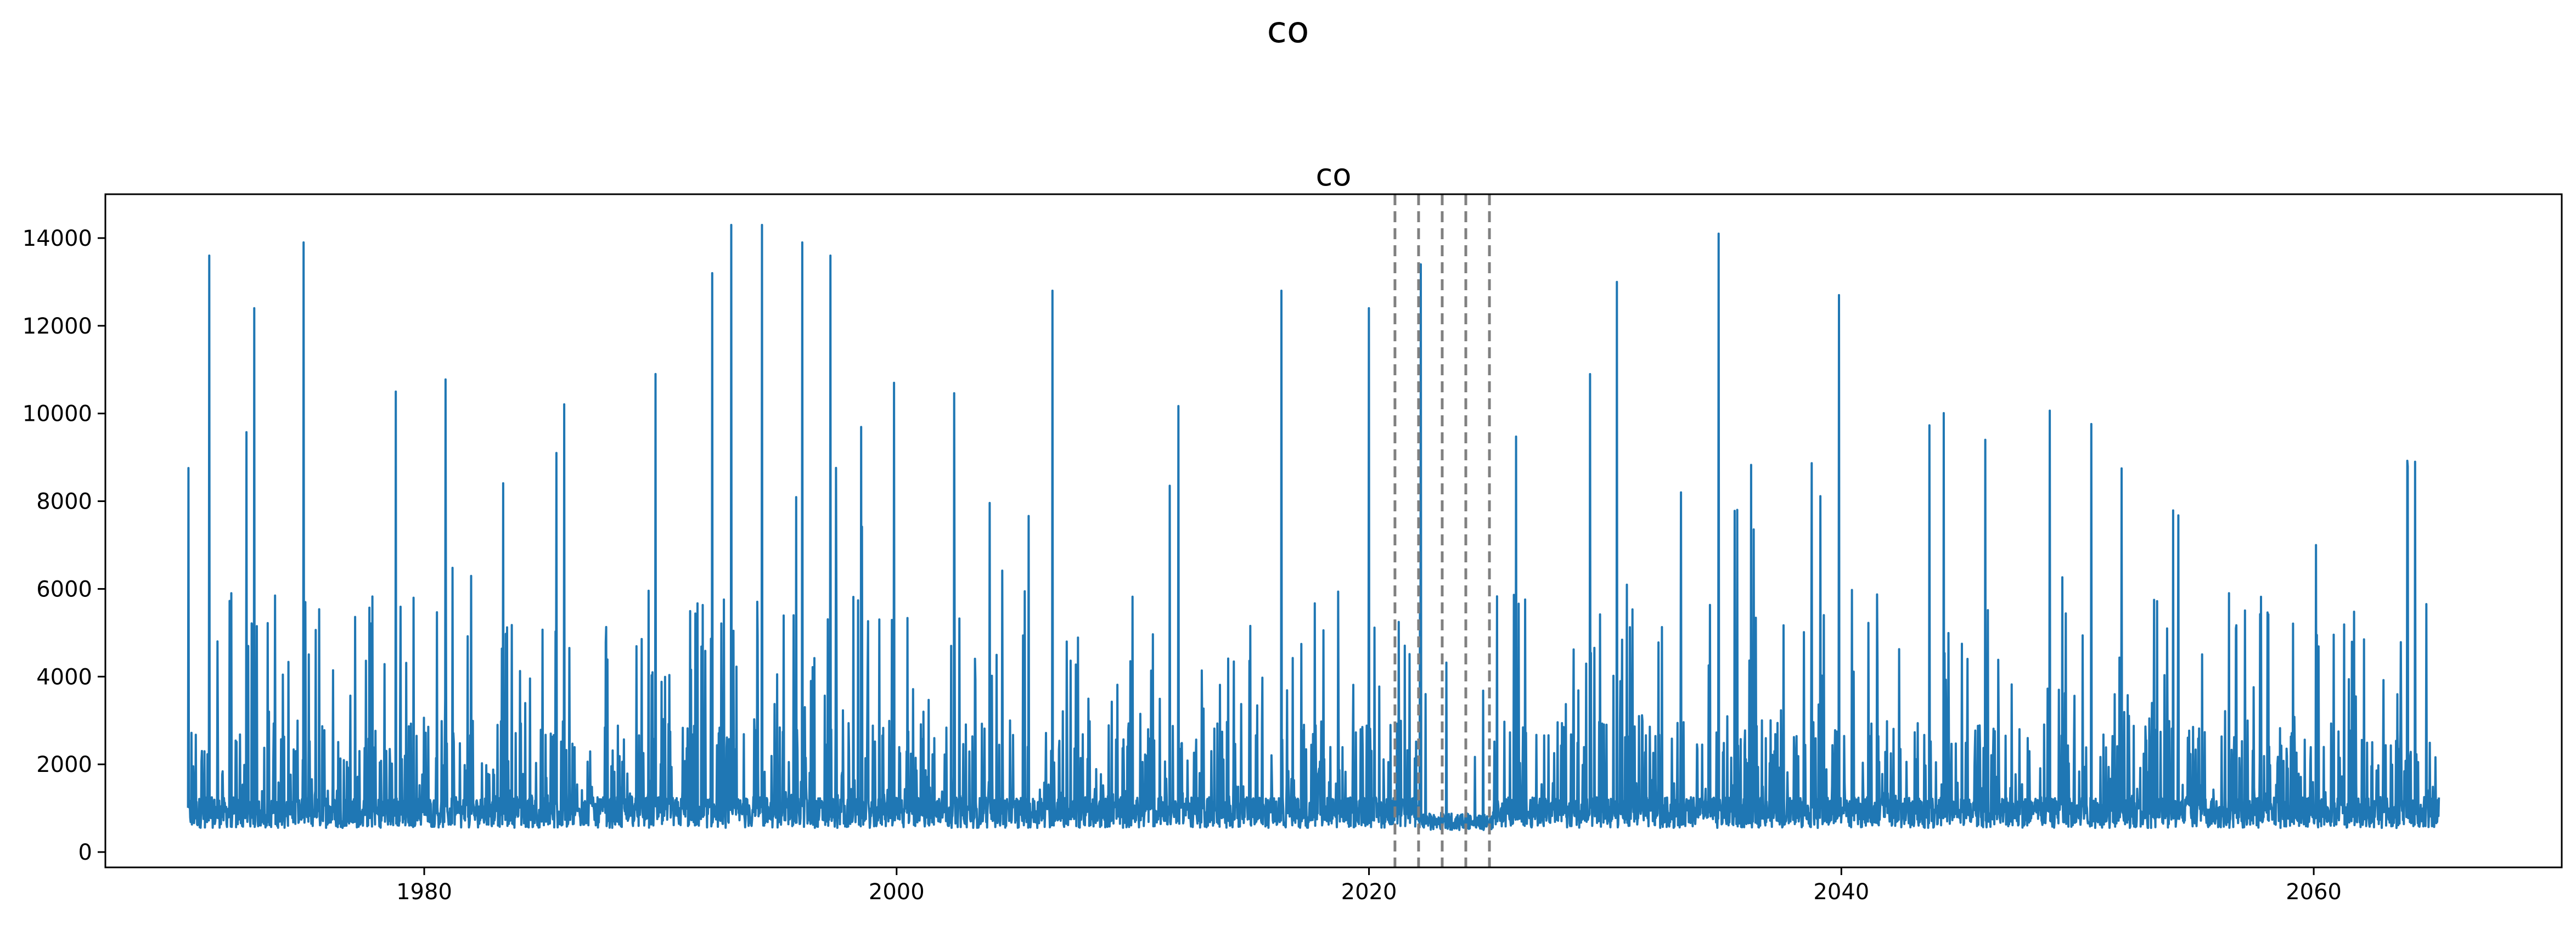  Describe the element at coordinates (64, 502) in the screenshot. I see `y-tick-label: 8000` at that location.